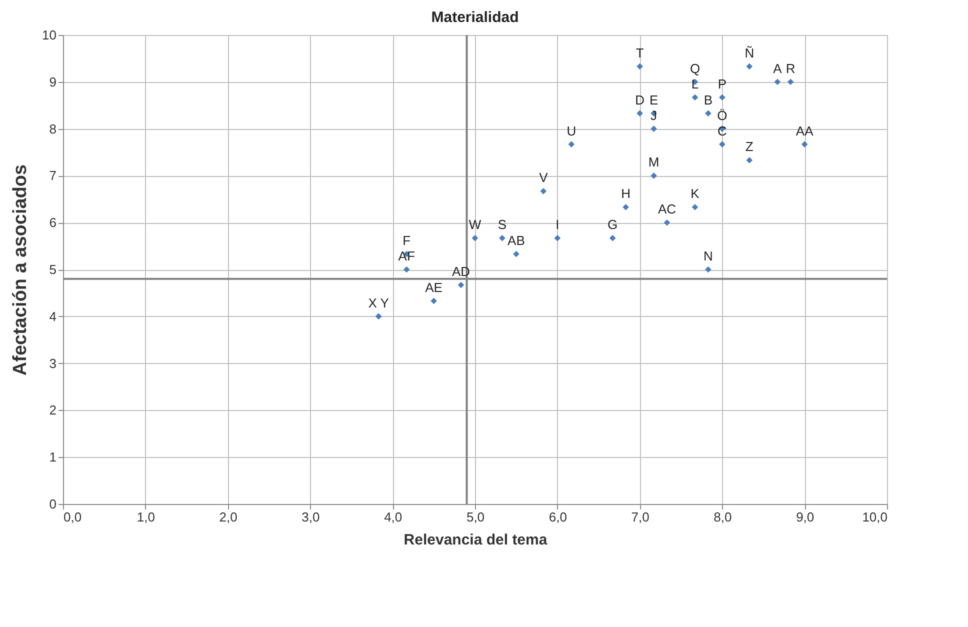 The height and width of the screenshot is (627, 968). I want to click on x-tick-label: 1,0, so click(145, 517).